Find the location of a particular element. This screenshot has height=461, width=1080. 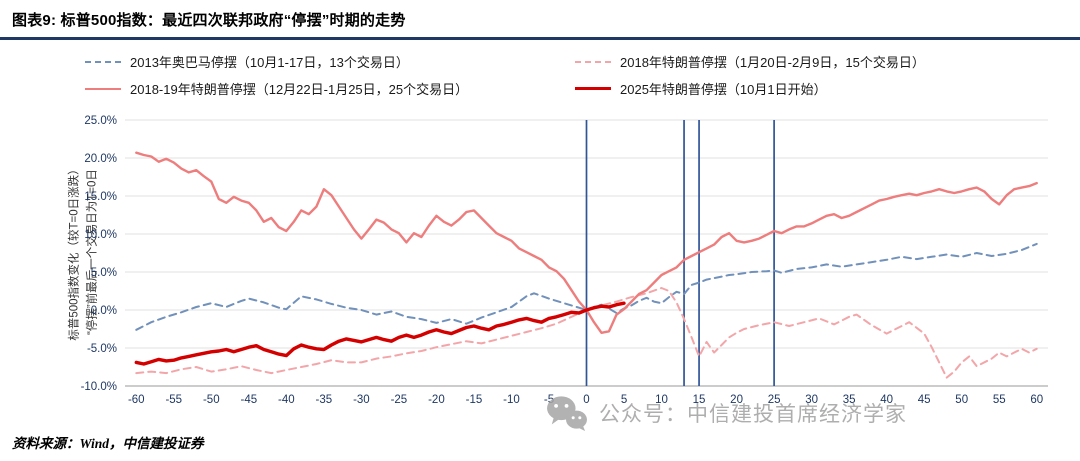

x-tick-label: 50 is located at coordinates (961, 400).